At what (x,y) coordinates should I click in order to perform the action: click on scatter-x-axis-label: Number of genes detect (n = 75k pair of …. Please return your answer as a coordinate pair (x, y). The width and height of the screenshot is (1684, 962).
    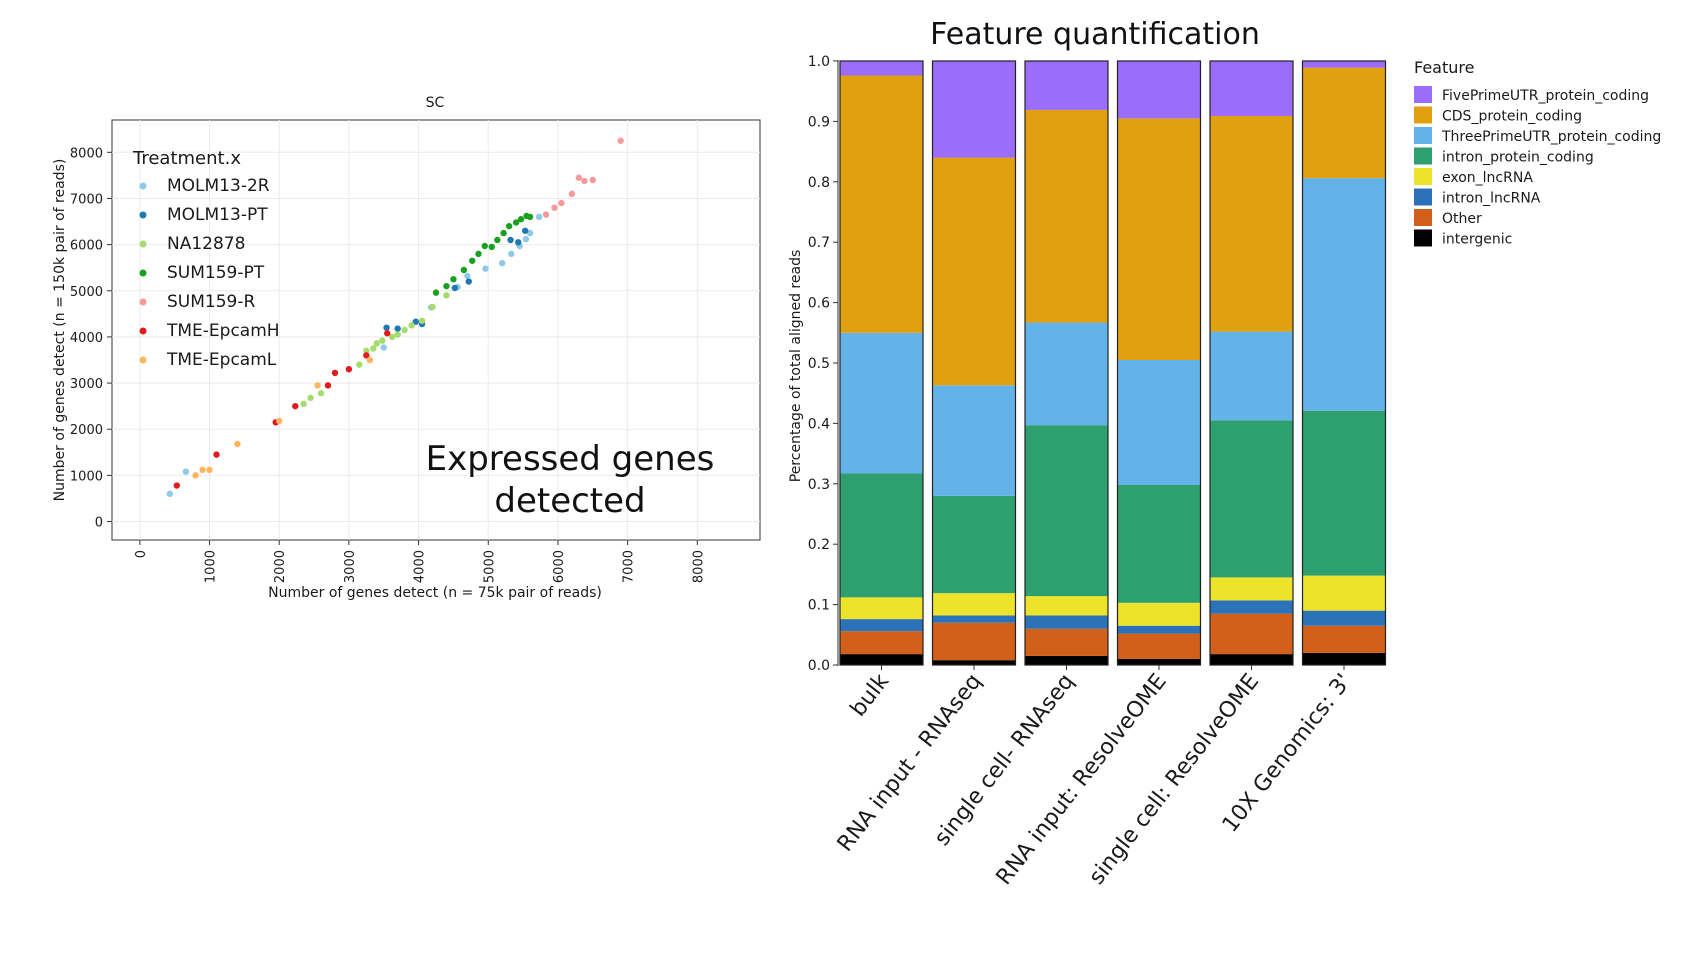
    Looking at the image, I should click on (435, 593).